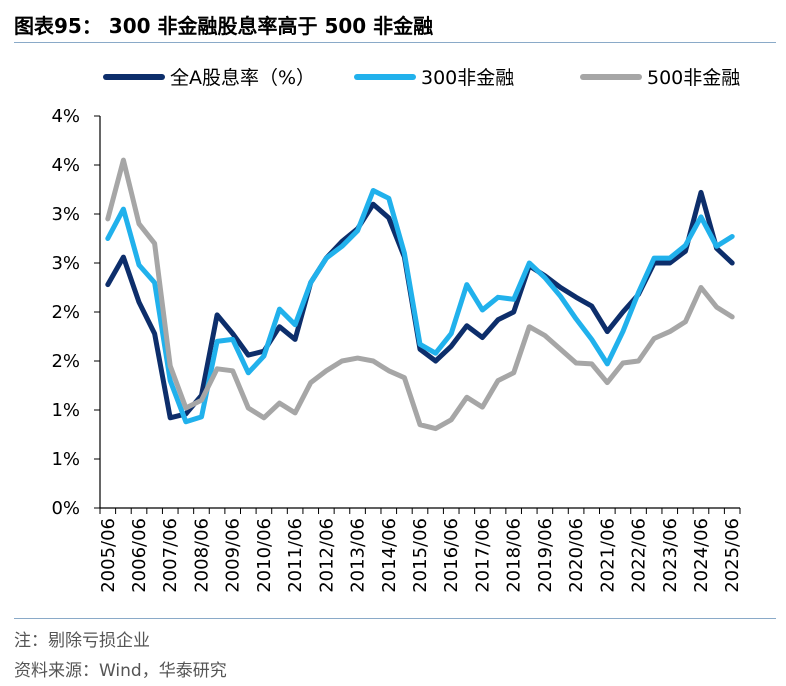 The height and width of the screenshot is (686, 786). I want to click on legend-label-3: 500非金融, so click(693, 78).